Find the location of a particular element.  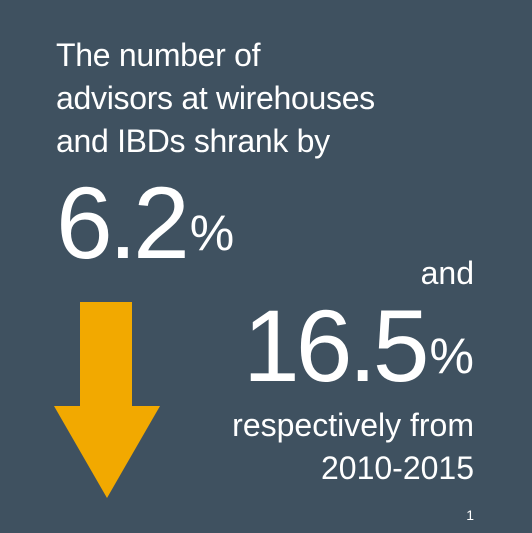

period-text: respectively from 2010-2015 1 is located at coordinates (353, 468).